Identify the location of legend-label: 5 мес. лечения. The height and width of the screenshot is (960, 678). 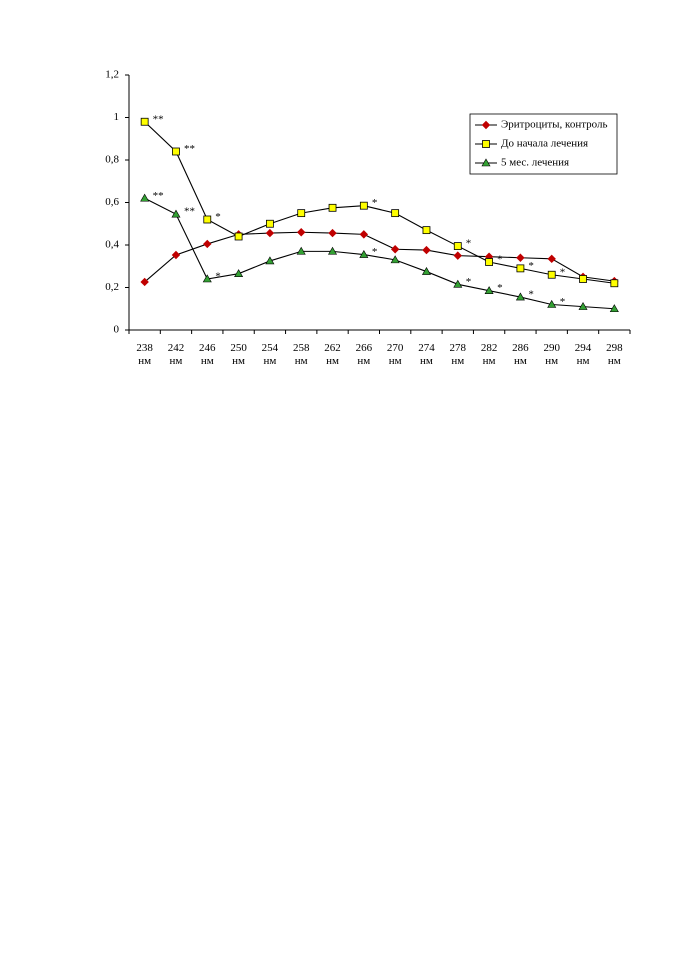
(535, 163).